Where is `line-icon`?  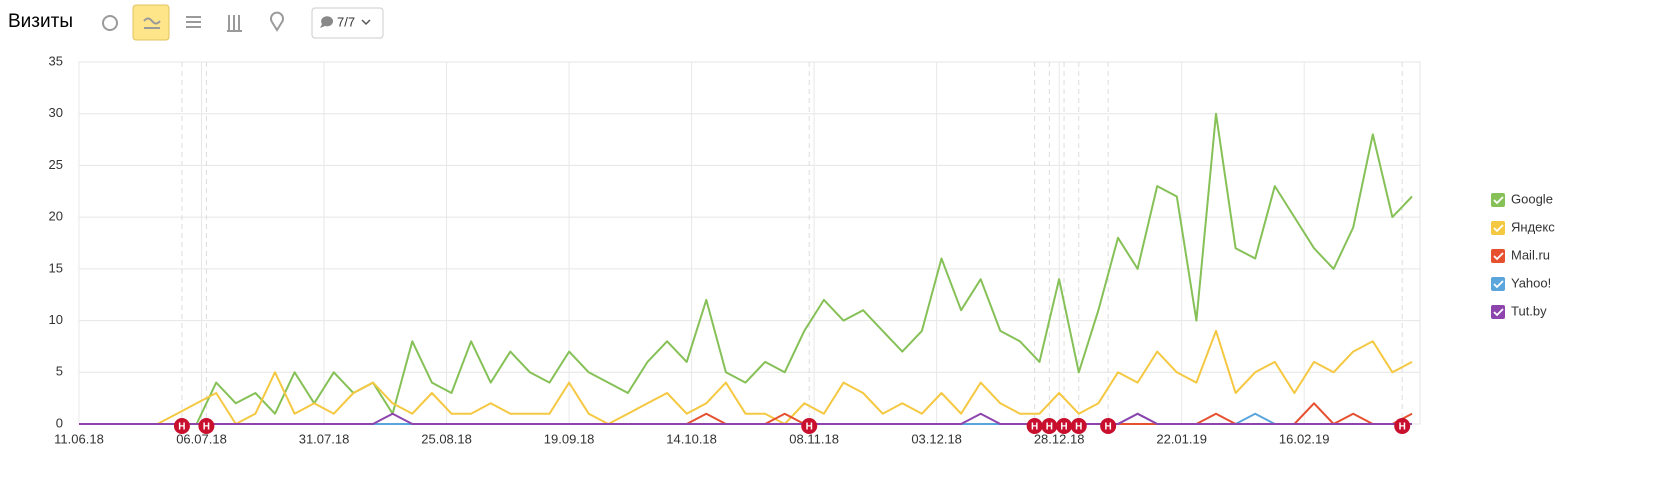
line-icon is located at coordinates (152, 23).